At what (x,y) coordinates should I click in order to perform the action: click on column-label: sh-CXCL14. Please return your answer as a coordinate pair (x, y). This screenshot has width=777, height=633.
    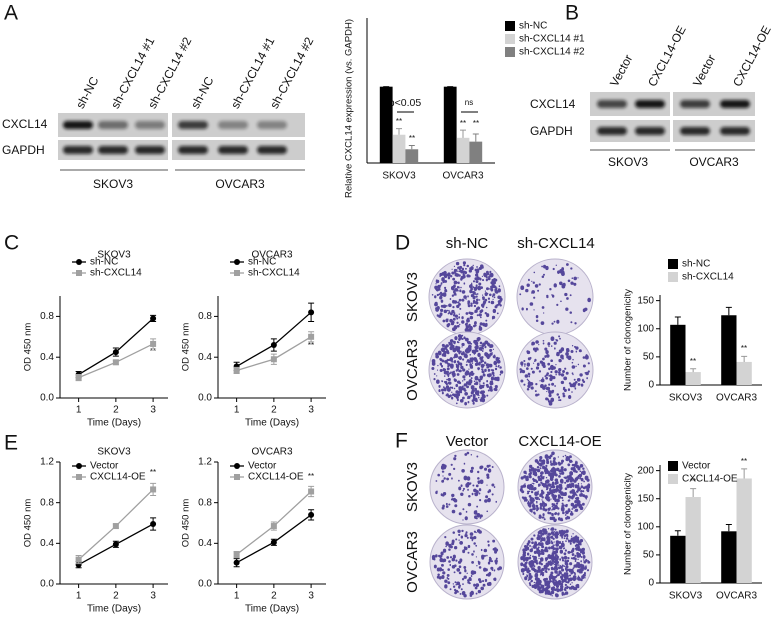
    Looking at the image, I should click on (556, 243).